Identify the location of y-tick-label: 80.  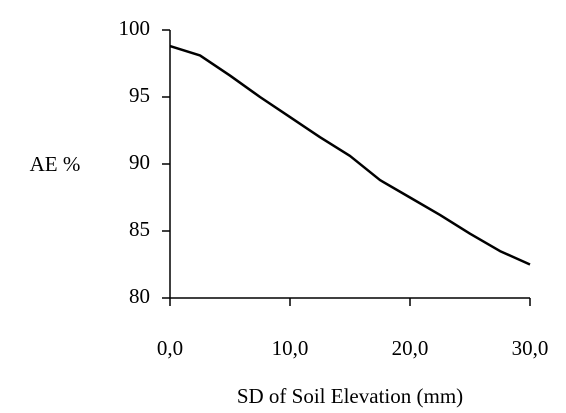
(139, 296).